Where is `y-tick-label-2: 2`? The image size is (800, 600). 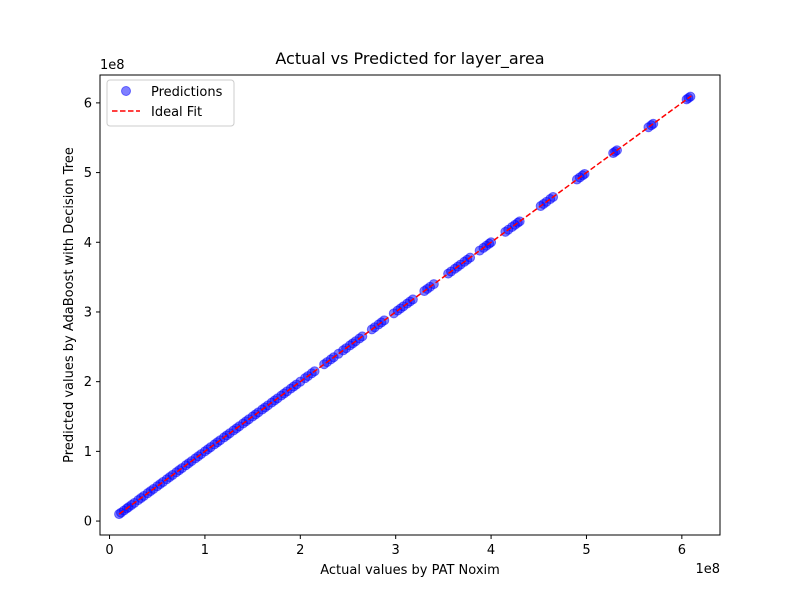
y-tick-label-2: 2 is located at coordinates (88, 382).